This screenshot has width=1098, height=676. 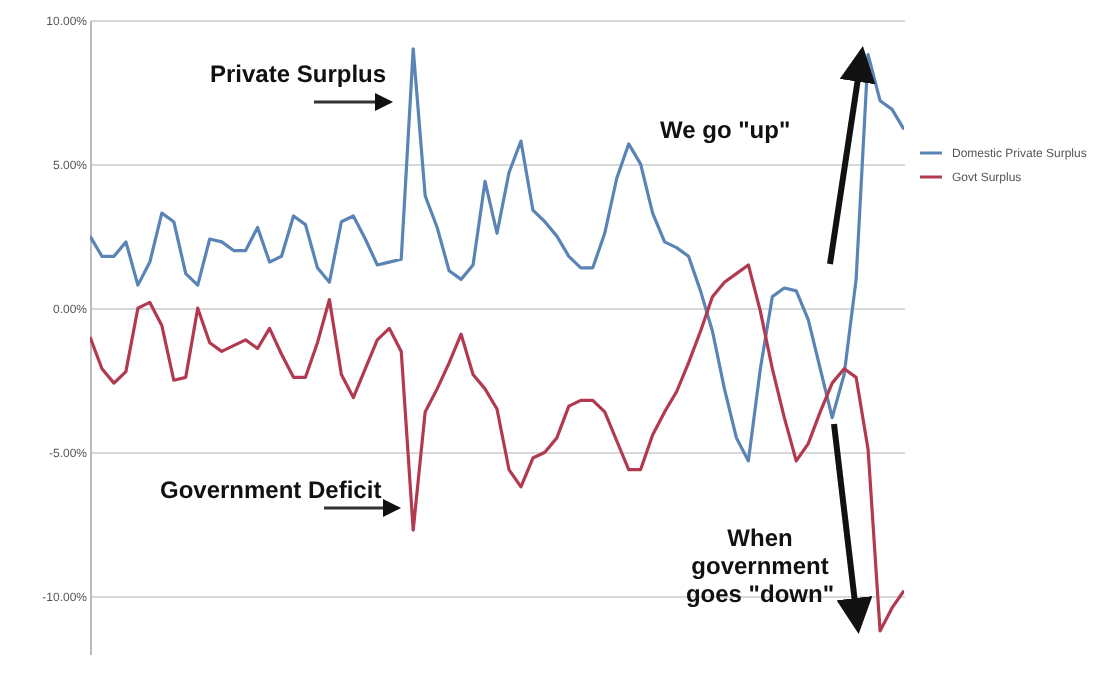 I want to click on annotation: Private Surplus, so click(x=298, y=74).